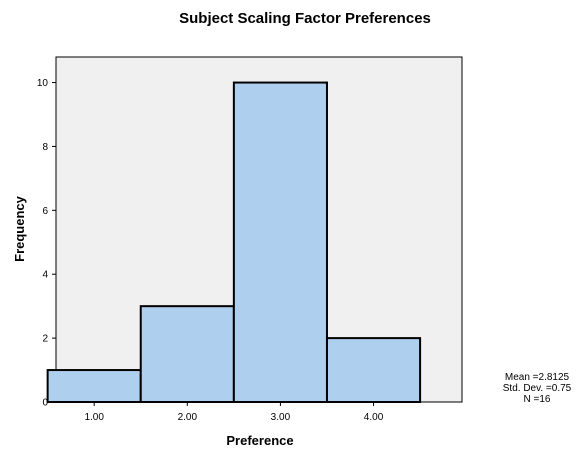 Image resolution: width=582 pixels, height=450 pixels. I want to click on x-tick-label: 3.00, so click(281, 417).